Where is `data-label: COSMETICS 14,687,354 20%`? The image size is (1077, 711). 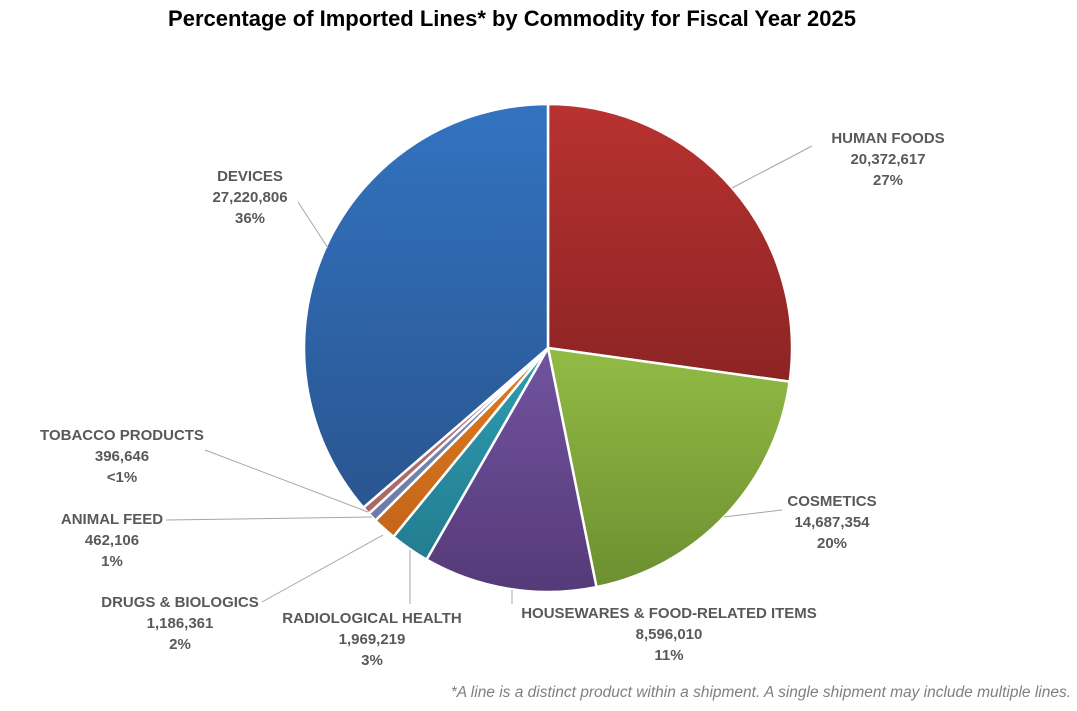
data-label: COSMETICS 14,687,354 20% is located at coordinates (831, 522).